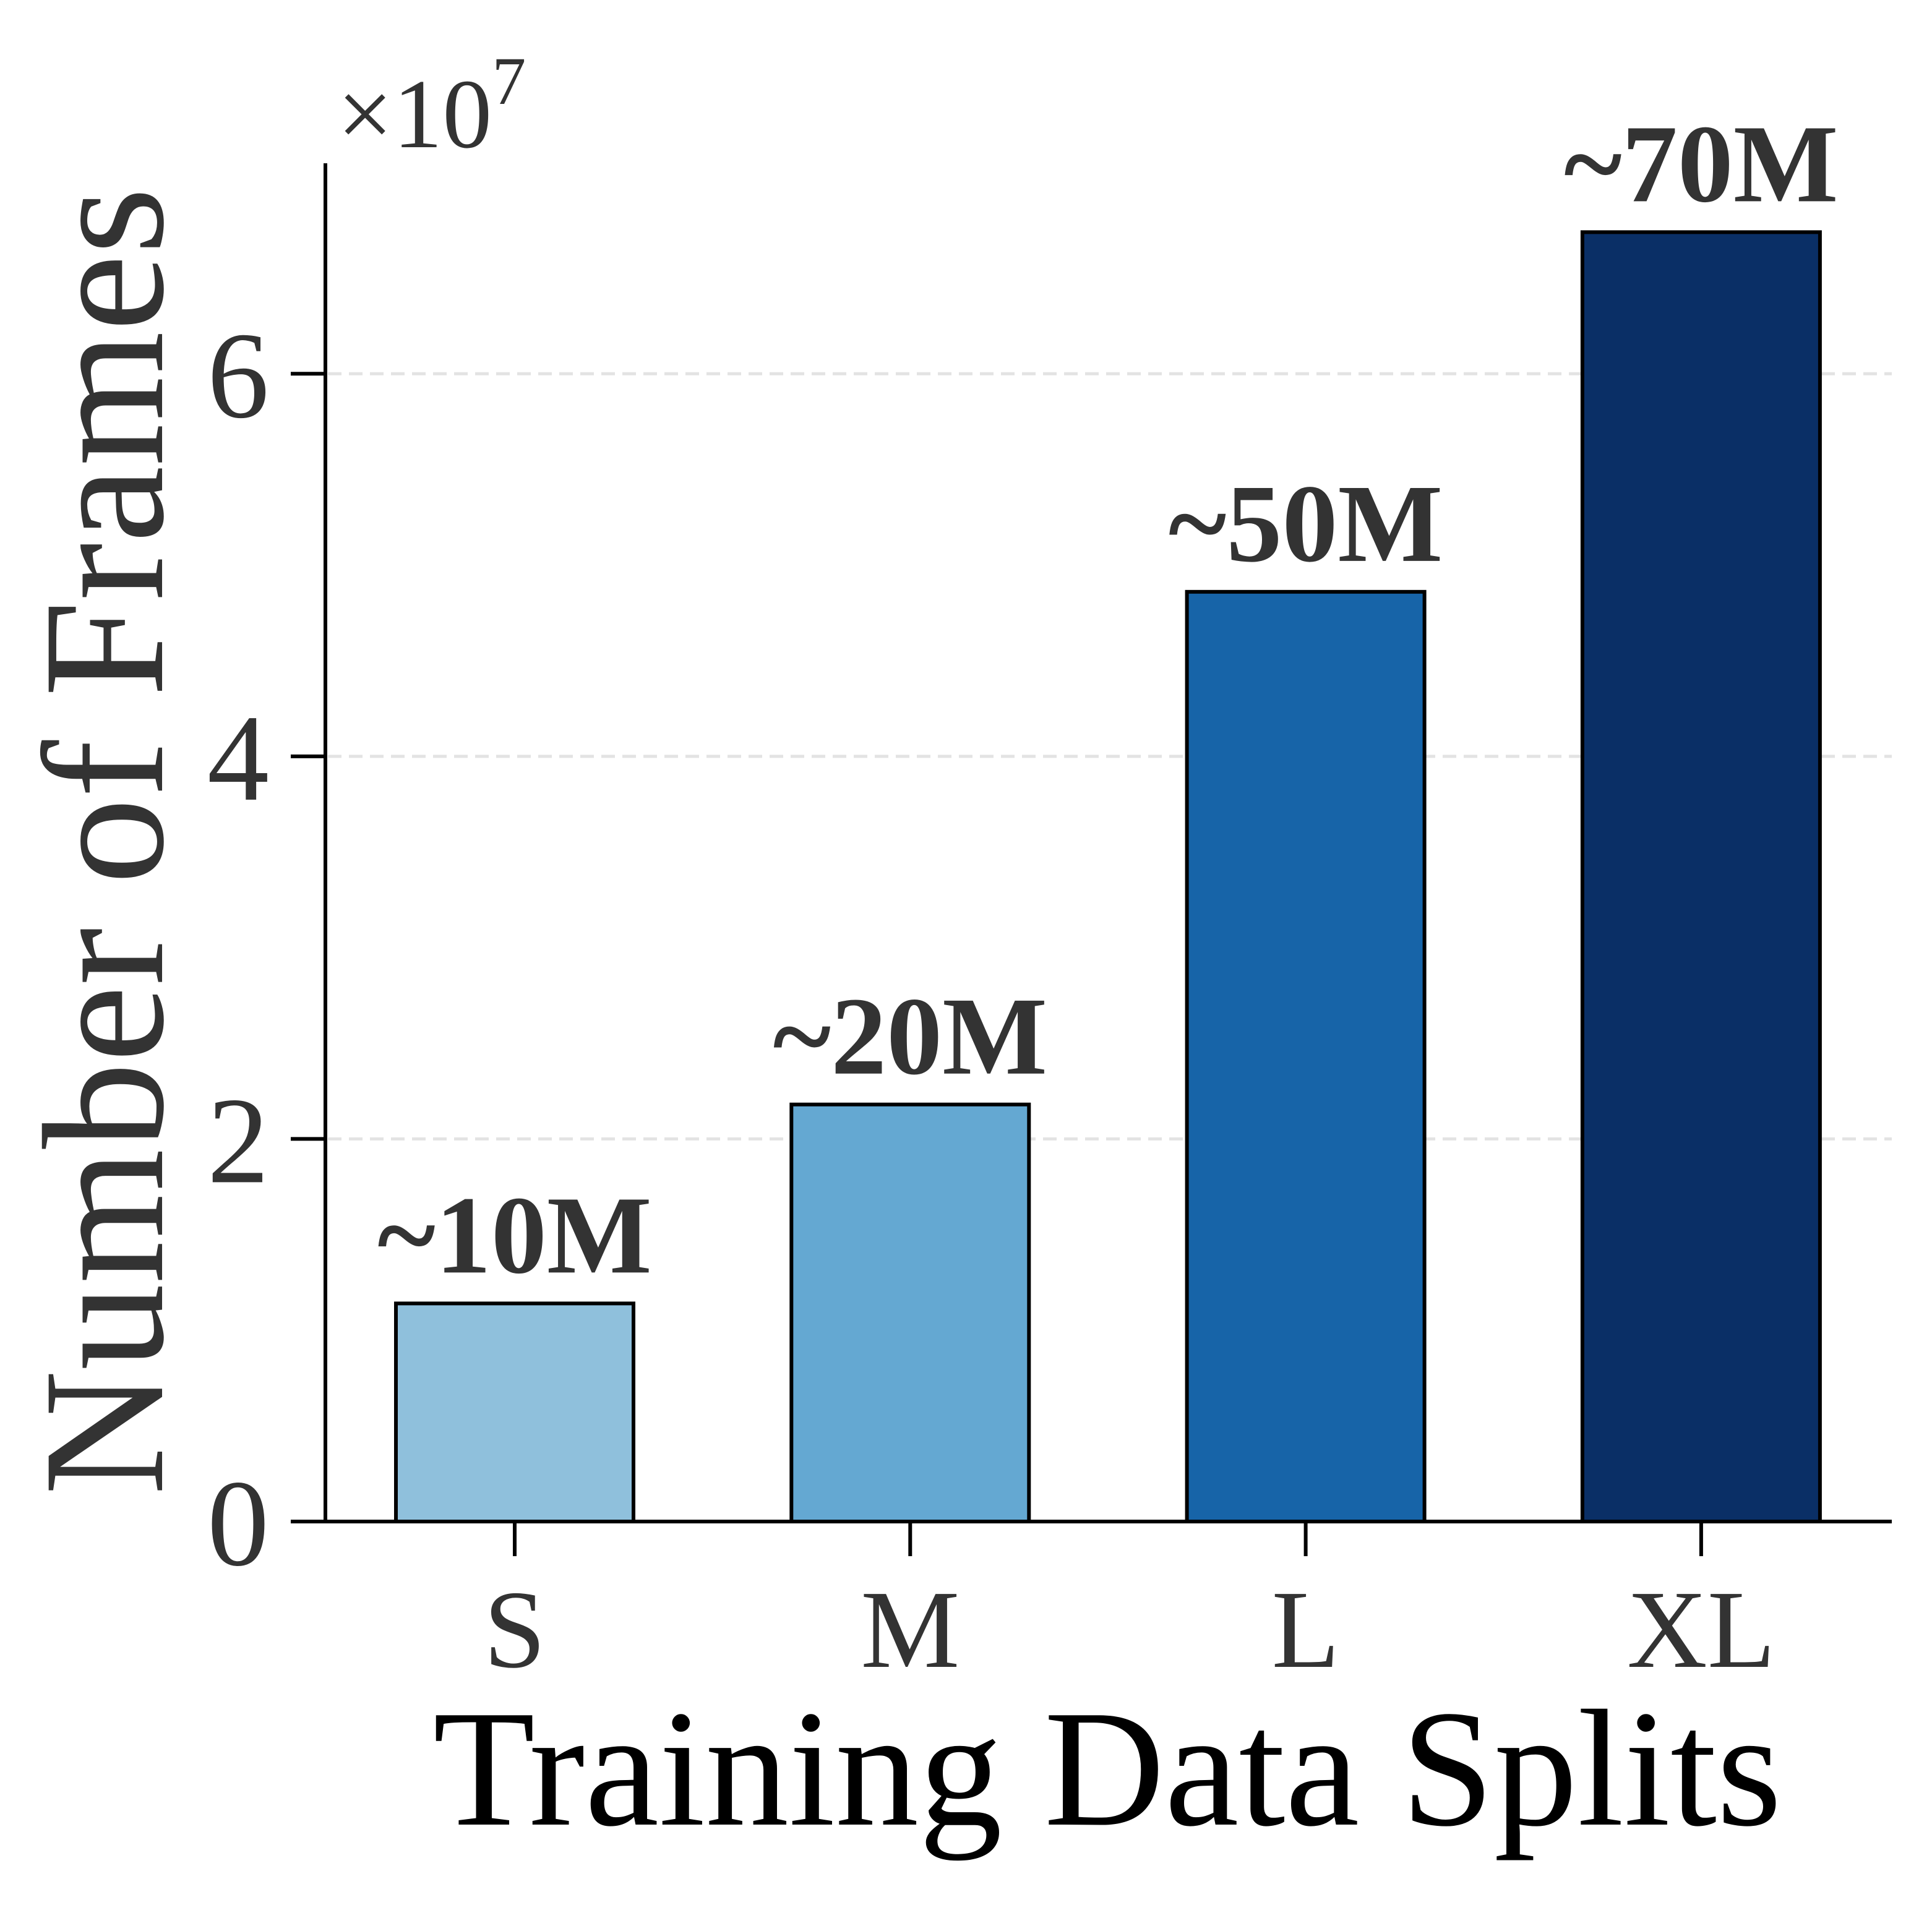  I want to click on y-tick-label: 2, so click(238, 1140).